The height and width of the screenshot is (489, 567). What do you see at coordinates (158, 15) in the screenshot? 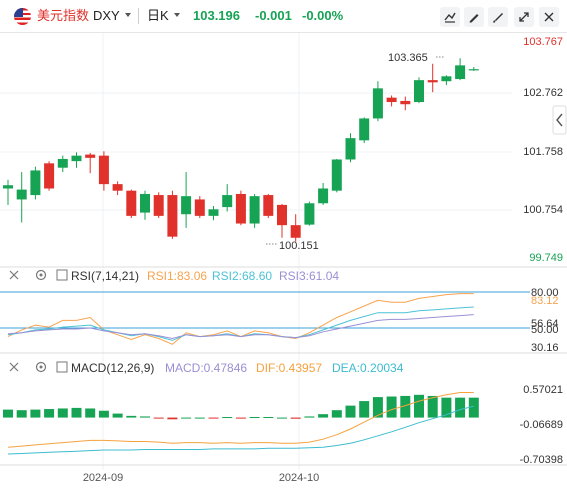
I see `period-selector: 日K` at bounding box center [158, 15].